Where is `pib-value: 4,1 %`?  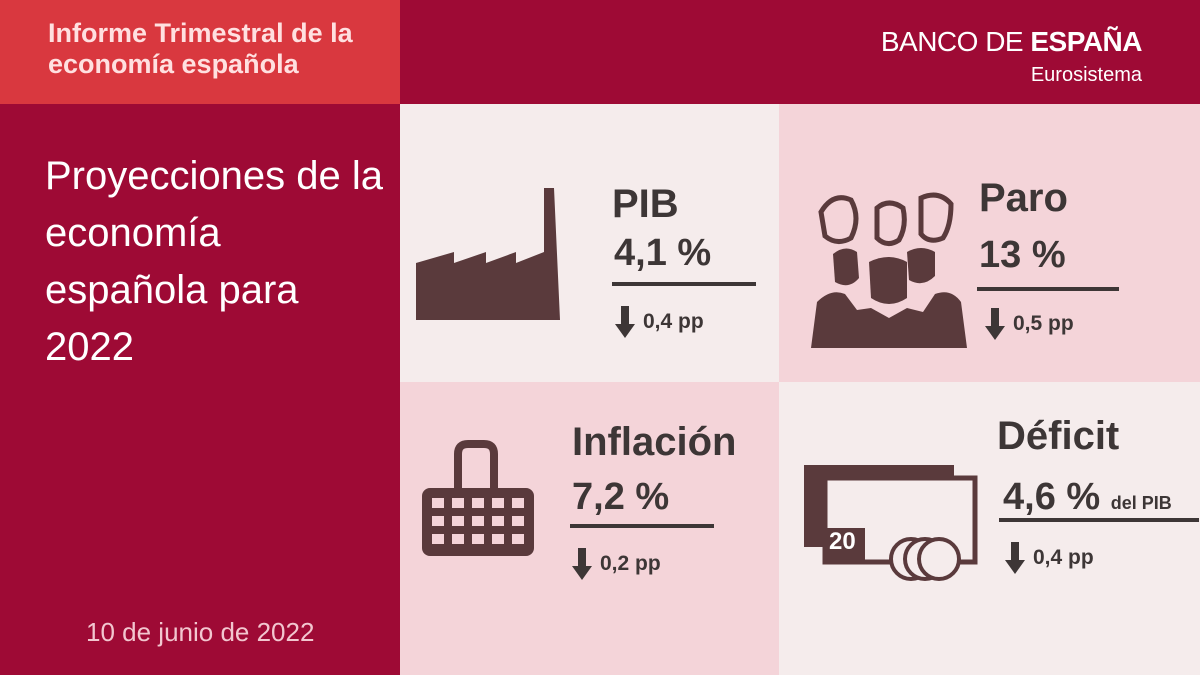 pib-value: 4,1 % is located at coordinates (663, 253).